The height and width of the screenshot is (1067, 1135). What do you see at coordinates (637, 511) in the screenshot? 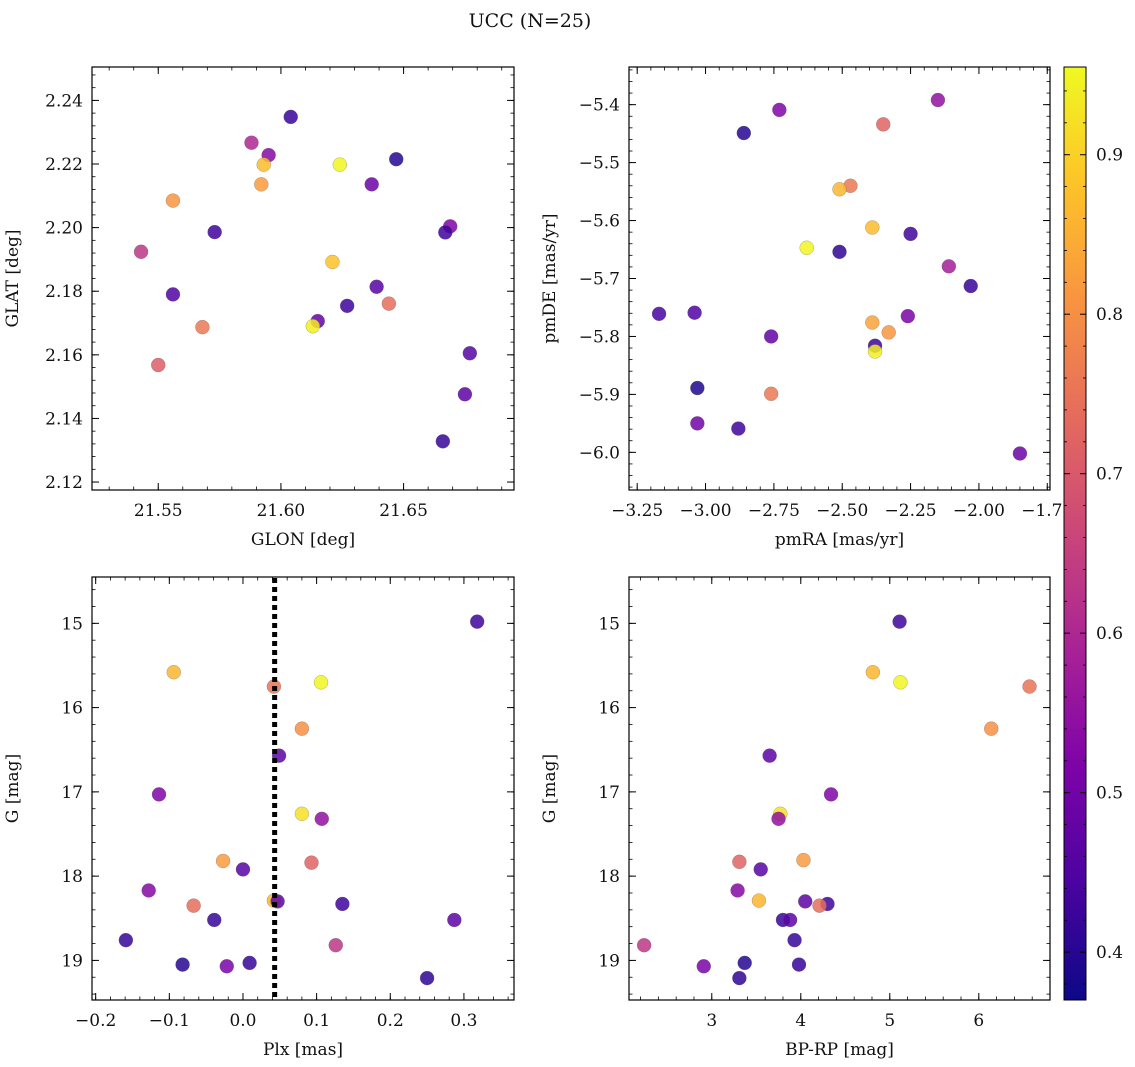
I see `x-tick-label: −3.25` at bounding box center [637, 511].